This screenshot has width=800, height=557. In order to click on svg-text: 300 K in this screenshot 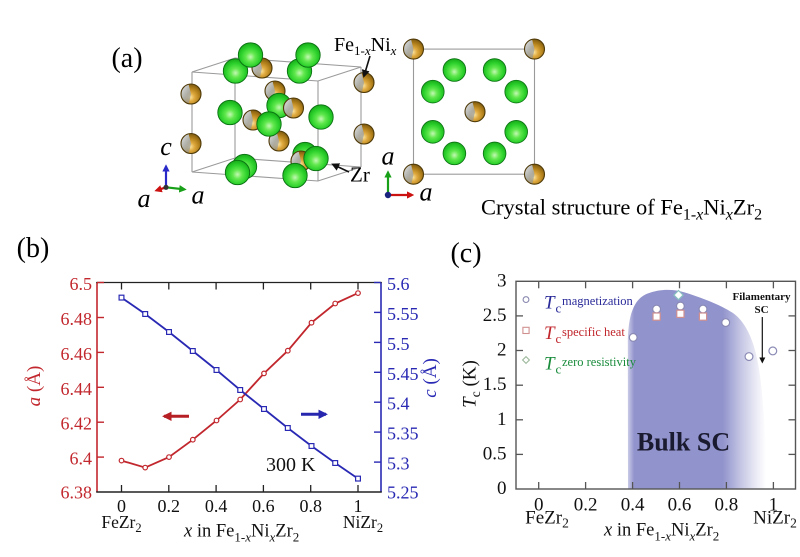, I will do `click(291, 465)`.